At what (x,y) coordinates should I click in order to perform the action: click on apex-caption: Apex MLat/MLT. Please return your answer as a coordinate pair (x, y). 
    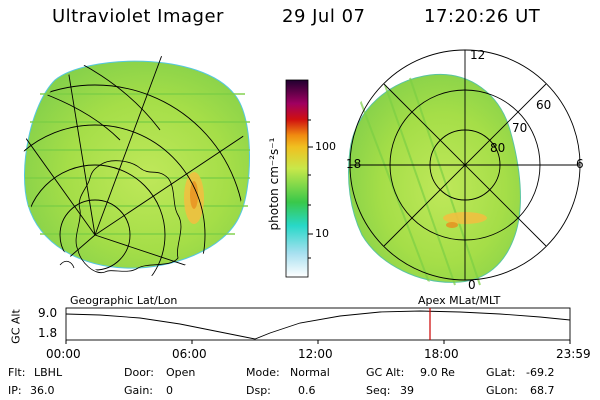
    Looking at the image, I should click on (459, 300).